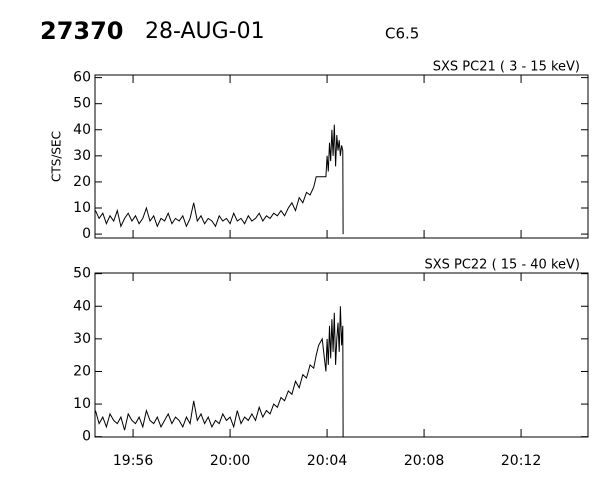 The height and width of the screenshot is (480, 600). Describe the element at coordinates (502, 265) in the screenshot. I see `panel-title: SXS PC22 ( 15 - 40 keV)` at that location.